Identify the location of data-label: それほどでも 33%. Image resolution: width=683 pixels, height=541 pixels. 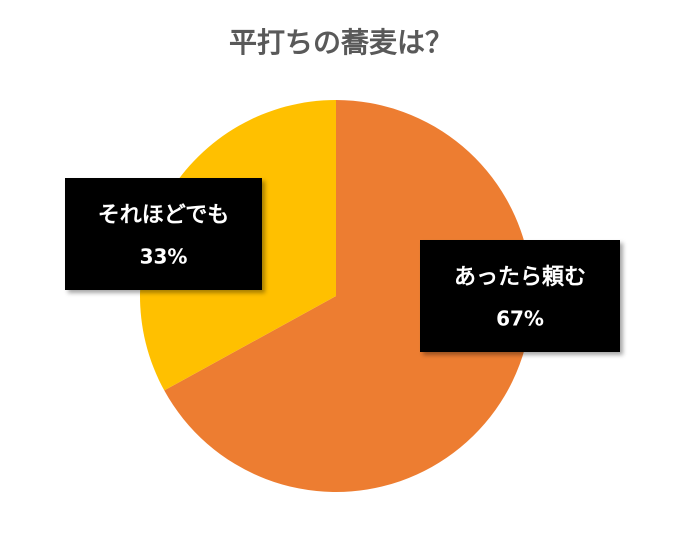
(163, 234).